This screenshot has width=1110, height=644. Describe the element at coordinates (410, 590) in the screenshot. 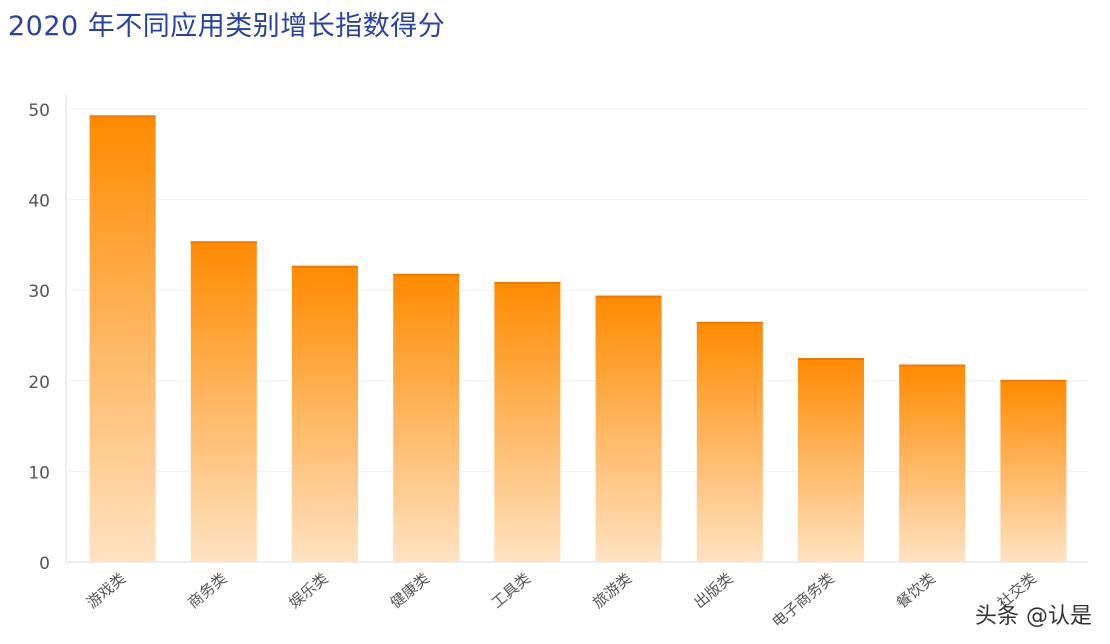

I see `x-tick-label: 健康类` at that location.